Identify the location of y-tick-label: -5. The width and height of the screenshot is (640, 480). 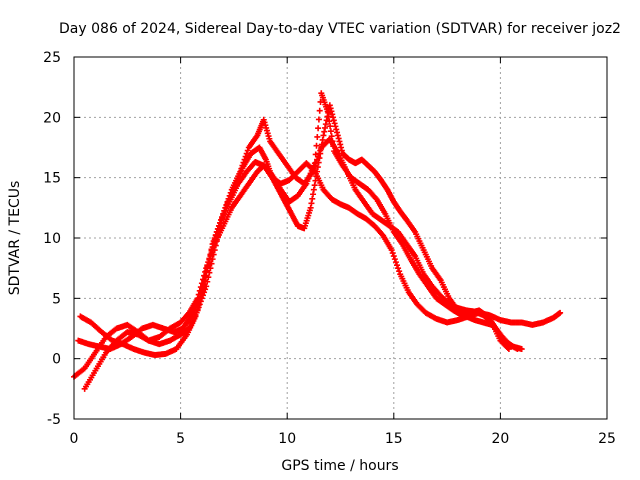
(54, 420).